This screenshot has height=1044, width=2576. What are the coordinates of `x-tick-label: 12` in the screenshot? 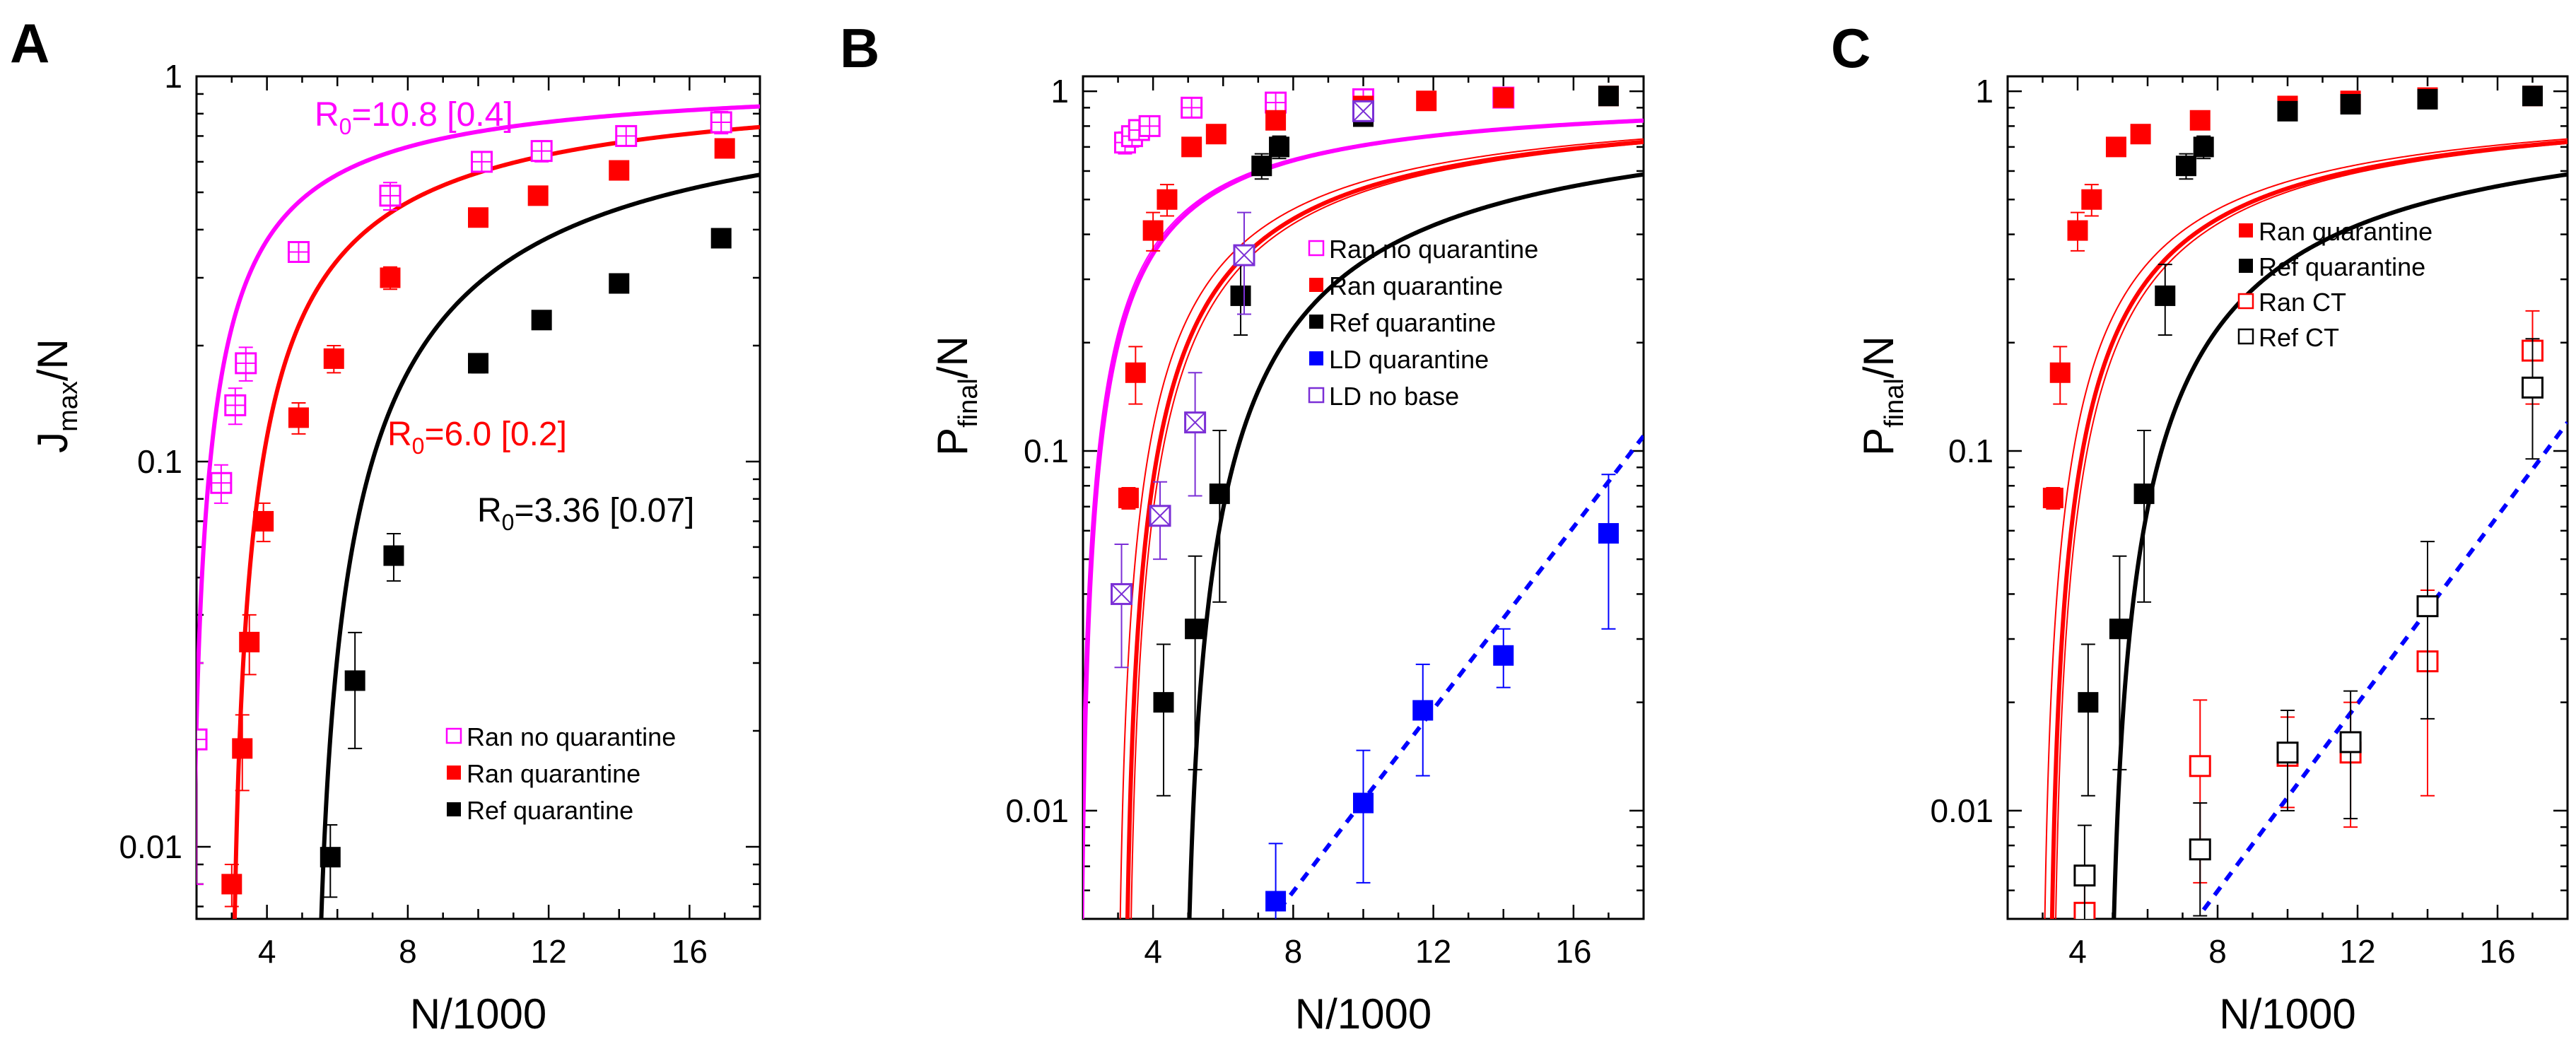 It's located at (549, 952).